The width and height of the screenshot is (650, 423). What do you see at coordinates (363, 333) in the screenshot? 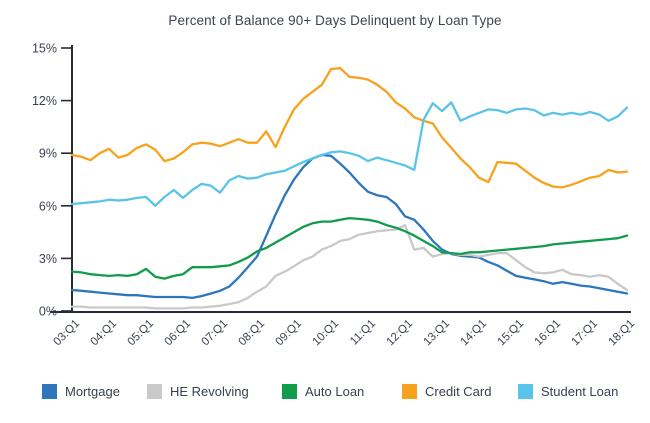
I see `x-tick-label: 11:Q1` at bounding box center [363, 333].